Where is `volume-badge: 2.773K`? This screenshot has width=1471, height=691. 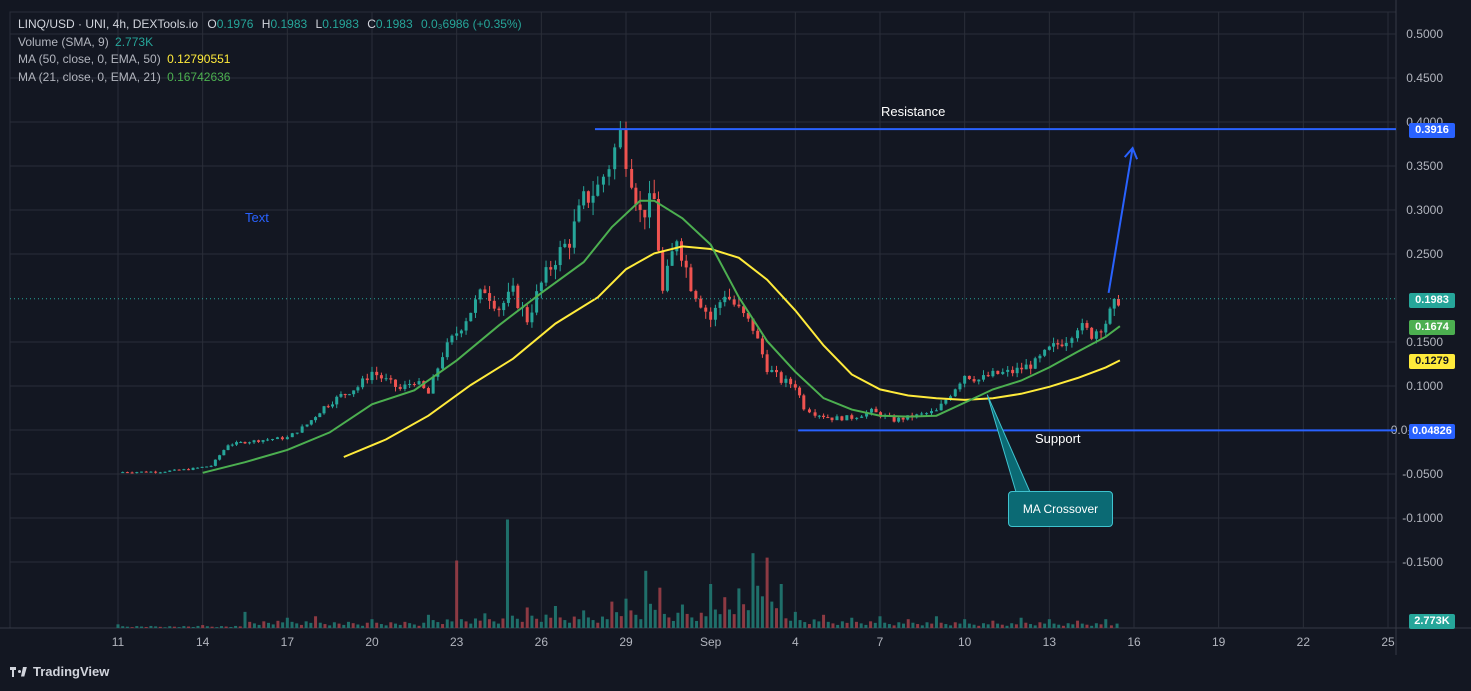
volume-badge: 2.773K is located at coordinates (1432, 621).